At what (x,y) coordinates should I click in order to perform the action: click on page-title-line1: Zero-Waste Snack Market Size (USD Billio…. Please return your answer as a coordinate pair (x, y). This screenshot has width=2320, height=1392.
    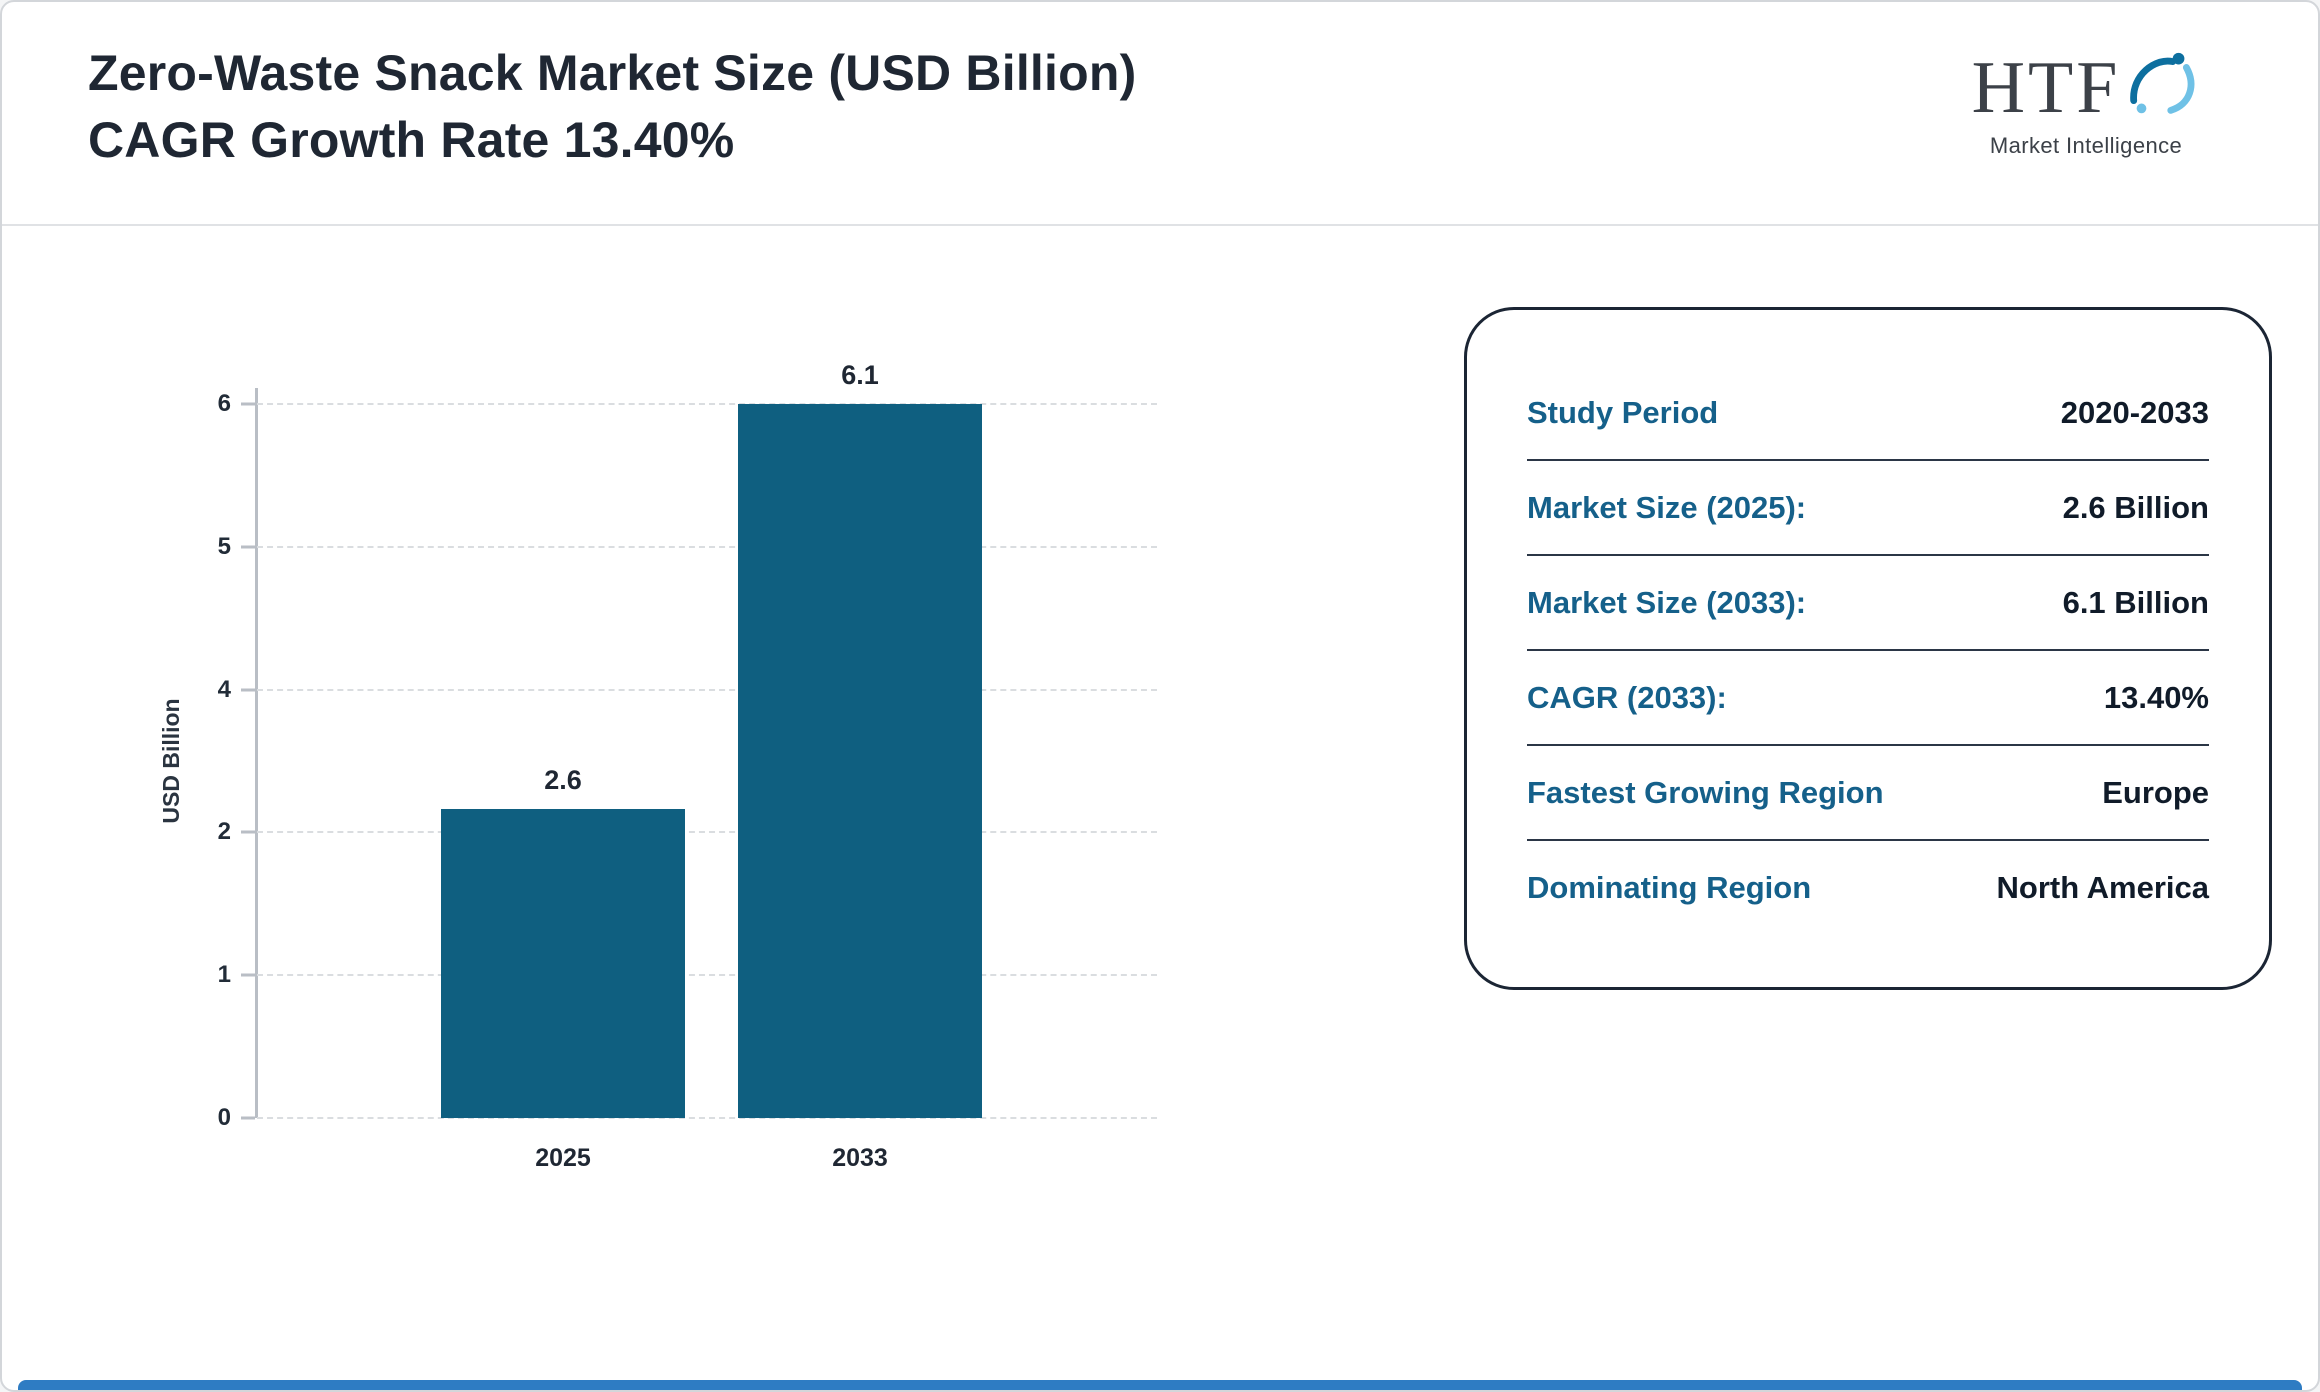
    Looking at the image, I should click on (612, 73).